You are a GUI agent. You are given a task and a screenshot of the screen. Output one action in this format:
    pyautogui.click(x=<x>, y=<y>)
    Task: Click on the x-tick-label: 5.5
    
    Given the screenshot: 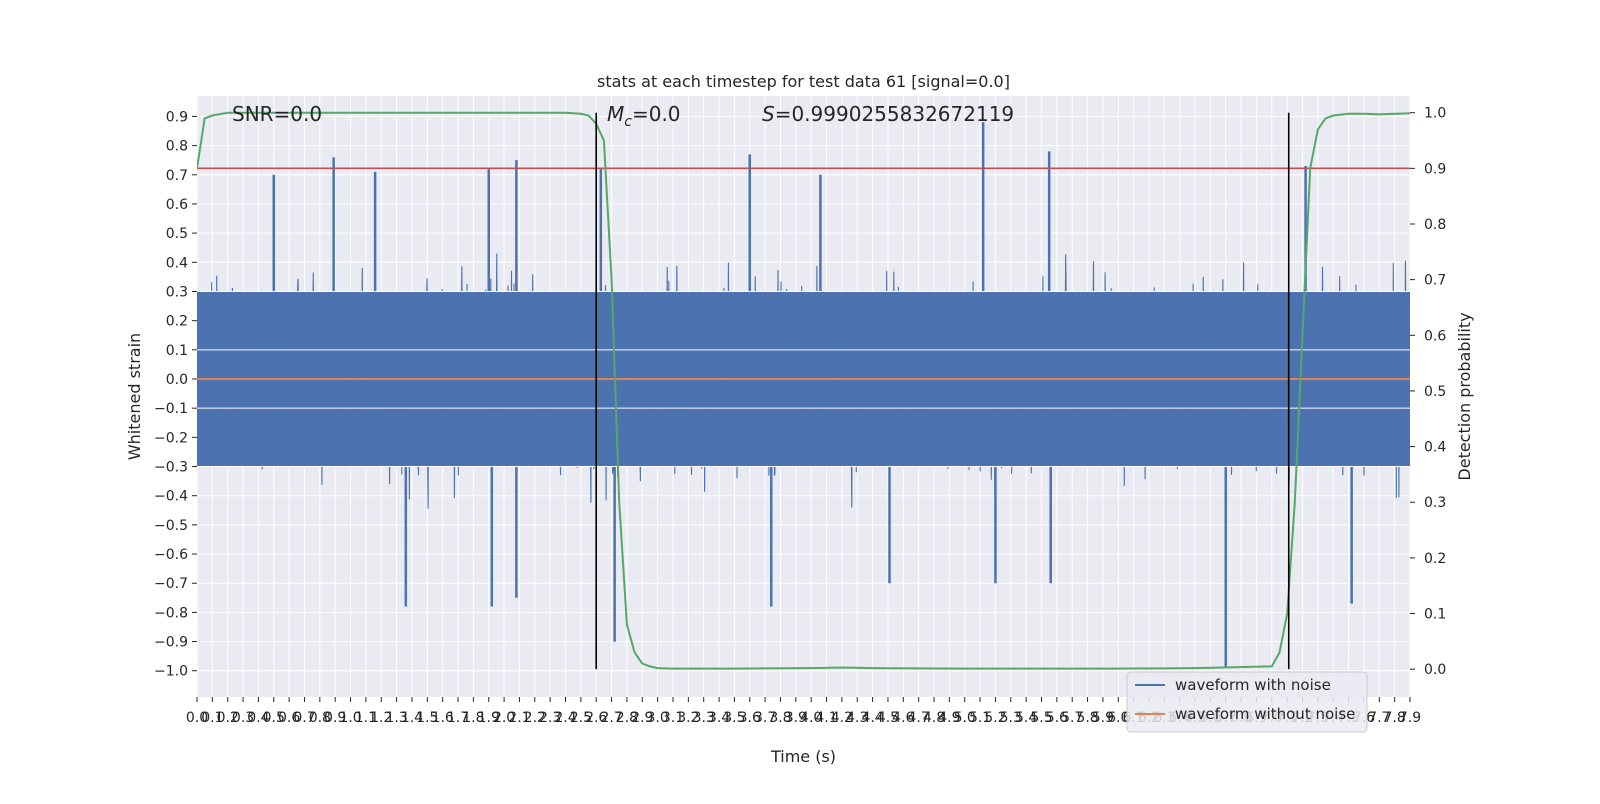 What is the action you would take?
    pyautogui.click(x=1041, y=718)
    